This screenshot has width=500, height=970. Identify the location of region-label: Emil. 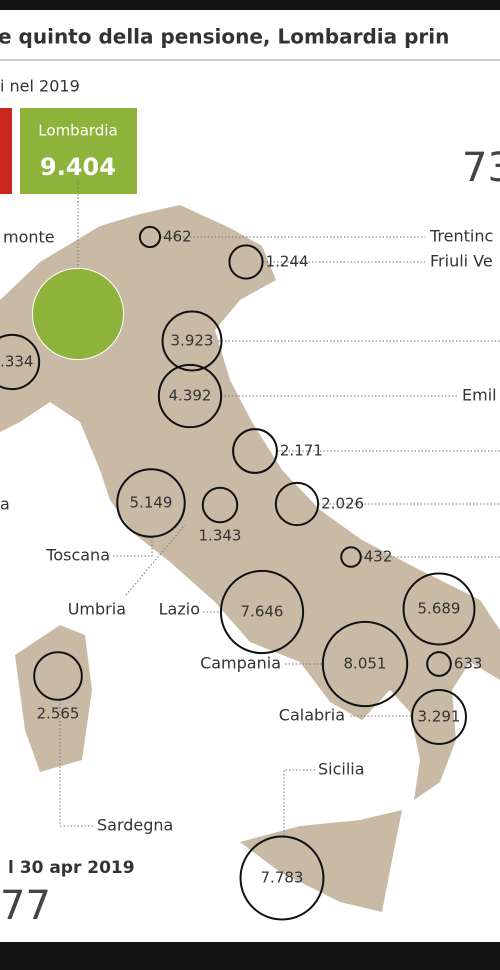
(479, 395).